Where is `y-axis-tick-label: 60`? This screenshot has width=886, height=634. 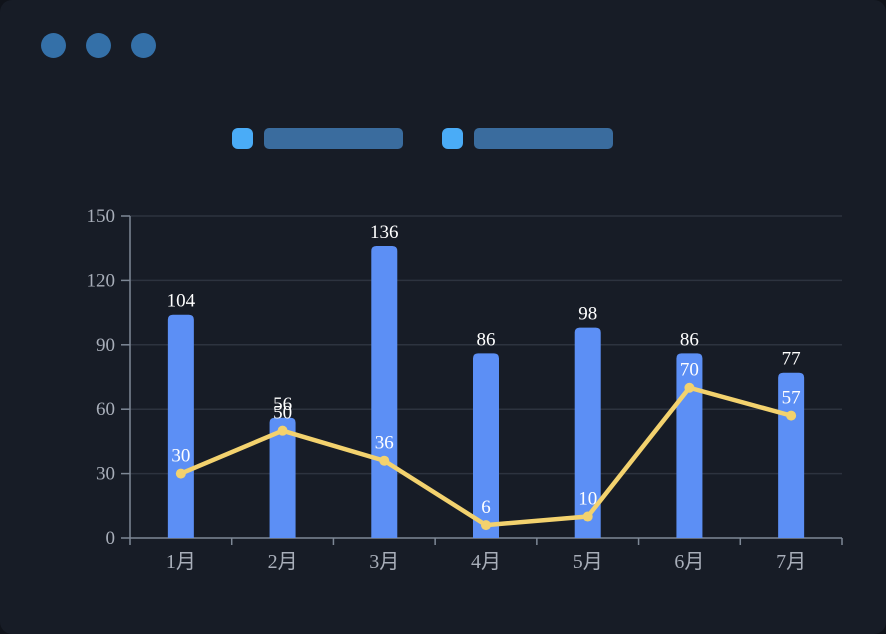 y-axis-tick-label: 60 is located at coordinates (105, 409).